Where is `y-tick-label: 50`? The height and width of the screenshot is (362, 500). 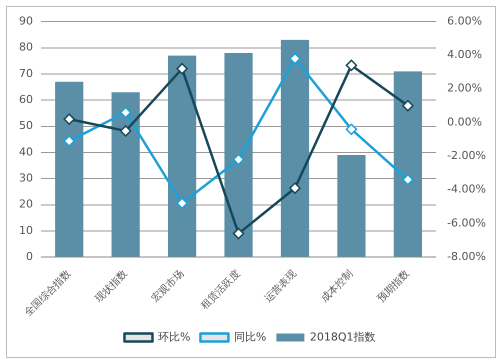 y-tick-label: 50 is located at coordinates (25, 125).